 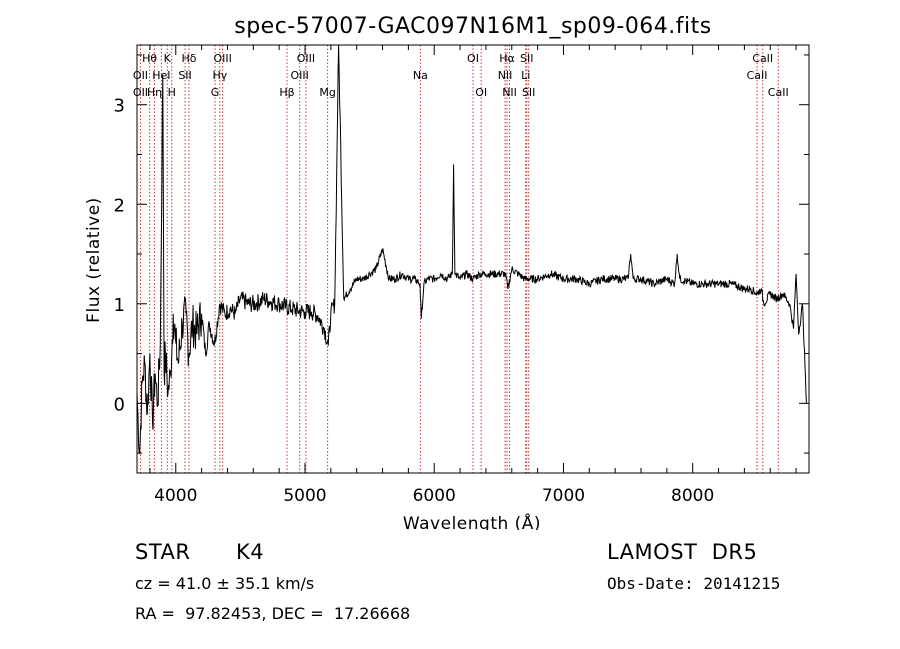 What do you see at coordinates (168, 58) in the screenshot?
I see `line-label: K` at bounding box center [168, 58].